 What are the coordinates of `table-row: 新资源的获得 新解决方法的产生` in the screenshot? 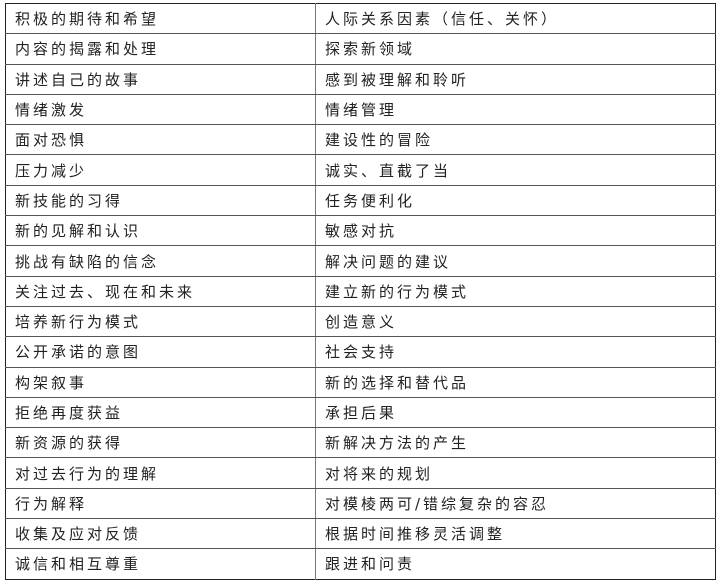 It's located at (360, 443).